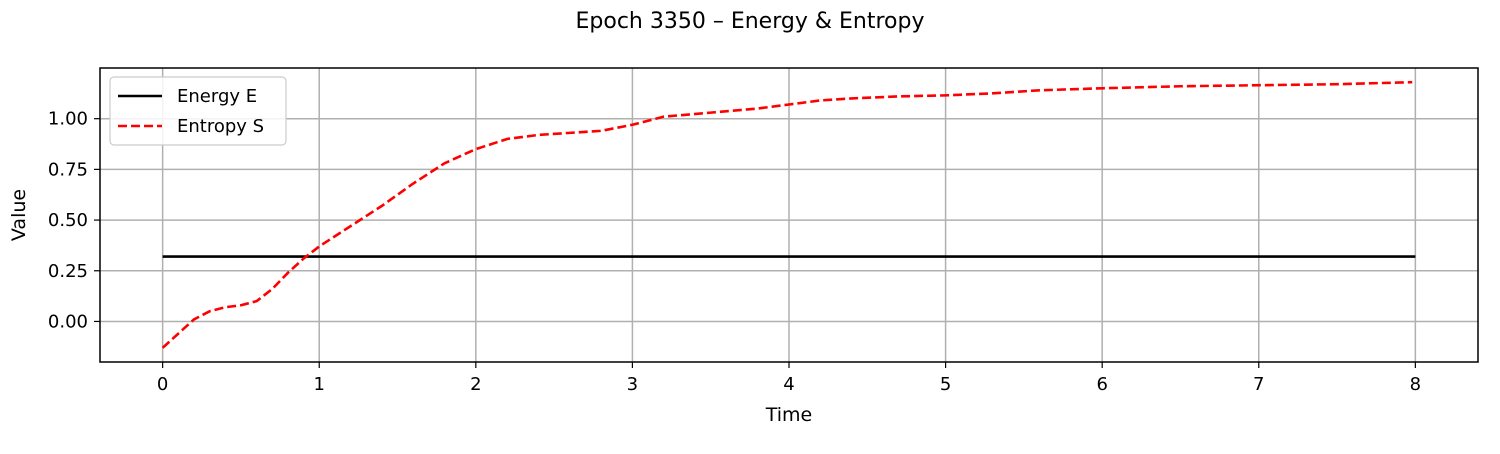 The image size is (1500, 454). I want to click on x-axis-ticks: 0 1 2 3 4 5 6 7 8, so click(789, 378).